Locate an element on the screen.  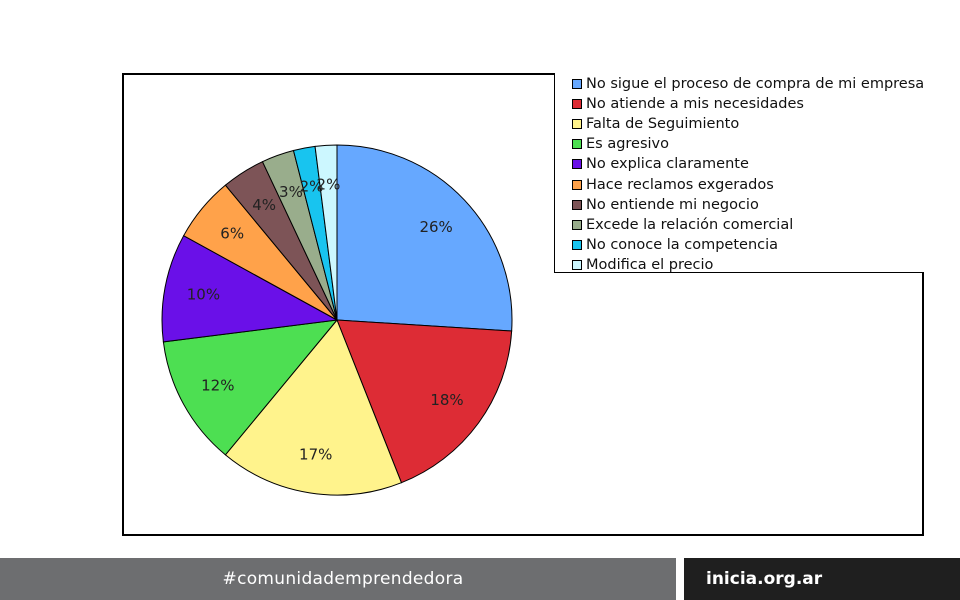
pie-slice-es-agresivo is located at coordinates (250, 387).